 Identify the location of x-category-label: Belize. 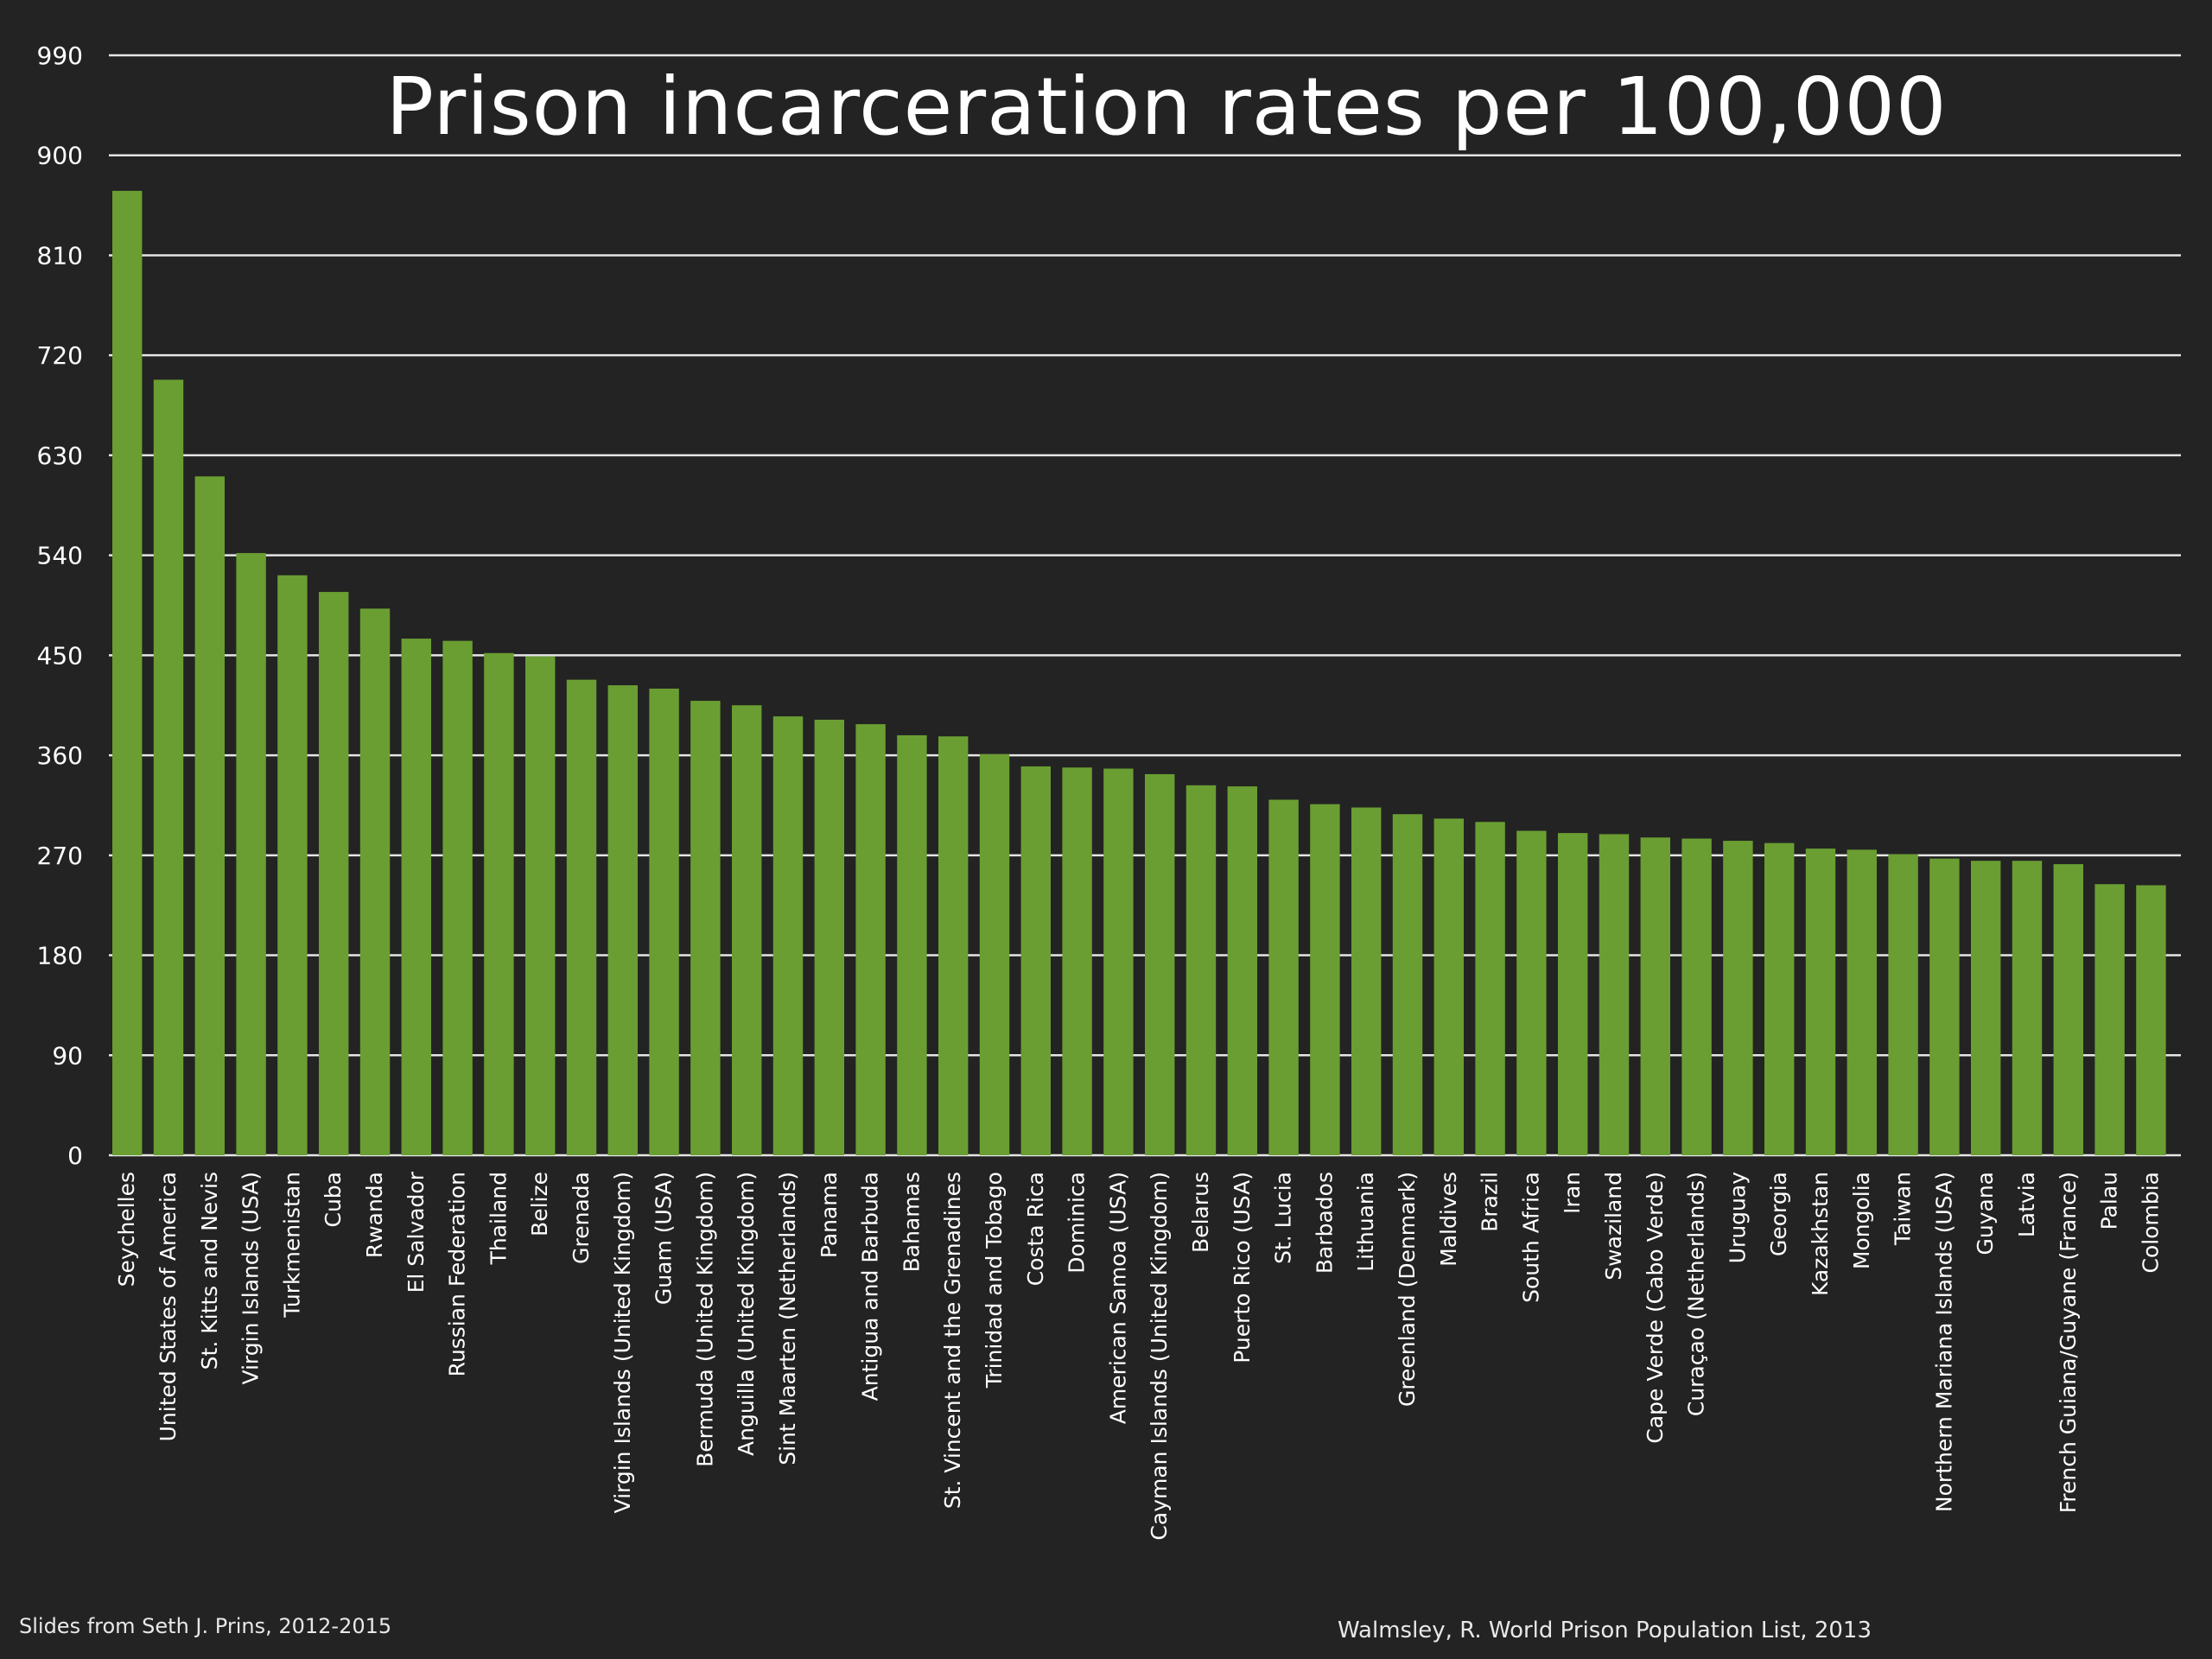
(539, 1204).